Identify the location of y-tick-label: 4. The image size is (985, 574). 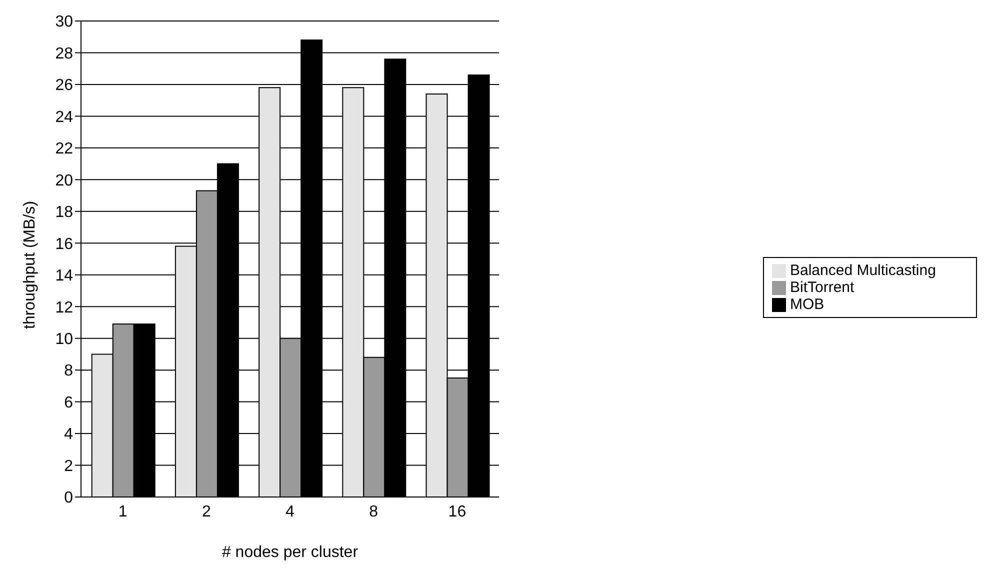
(69, 435).